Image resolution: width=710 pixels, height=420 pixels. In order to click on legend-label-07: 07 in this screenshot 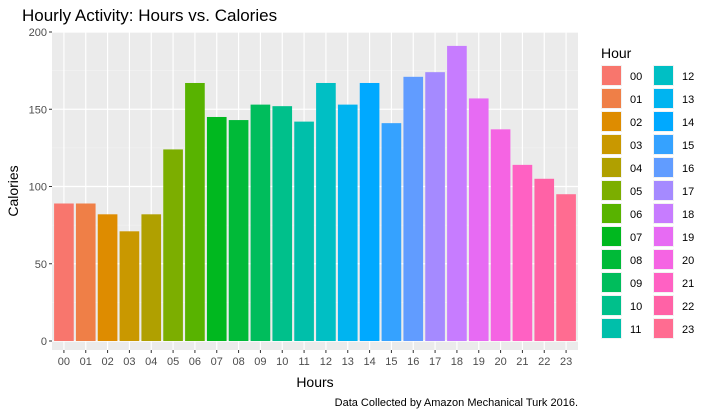, I will do `click(636, 238)`.